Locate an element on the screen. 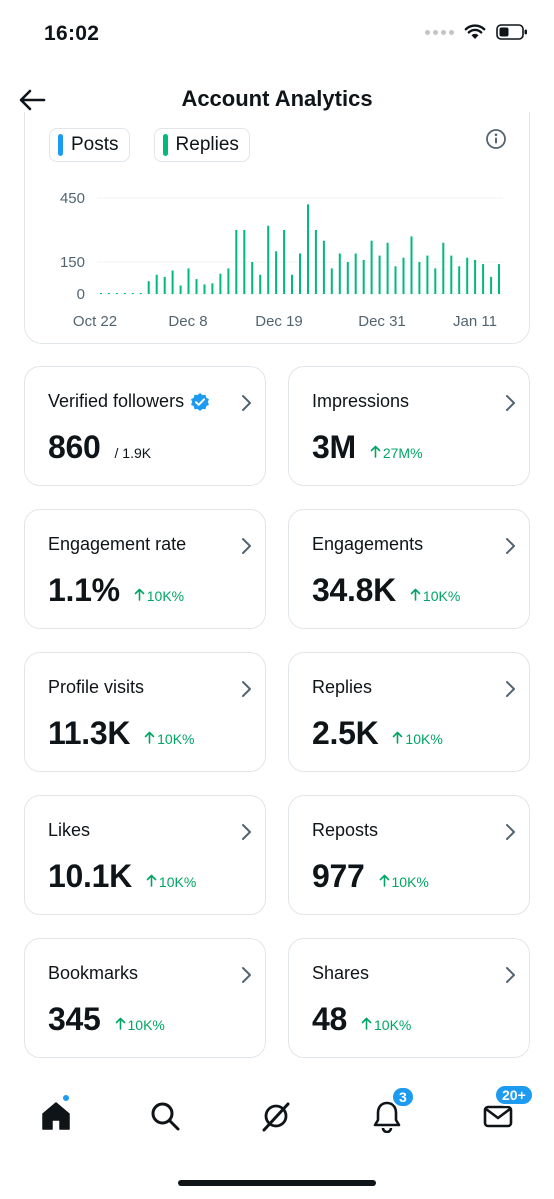 Image resolution: width=554 pixels, height=1199 pixels. metric-value-row: 860 / 1.9K is located at coordinates (99, 447).